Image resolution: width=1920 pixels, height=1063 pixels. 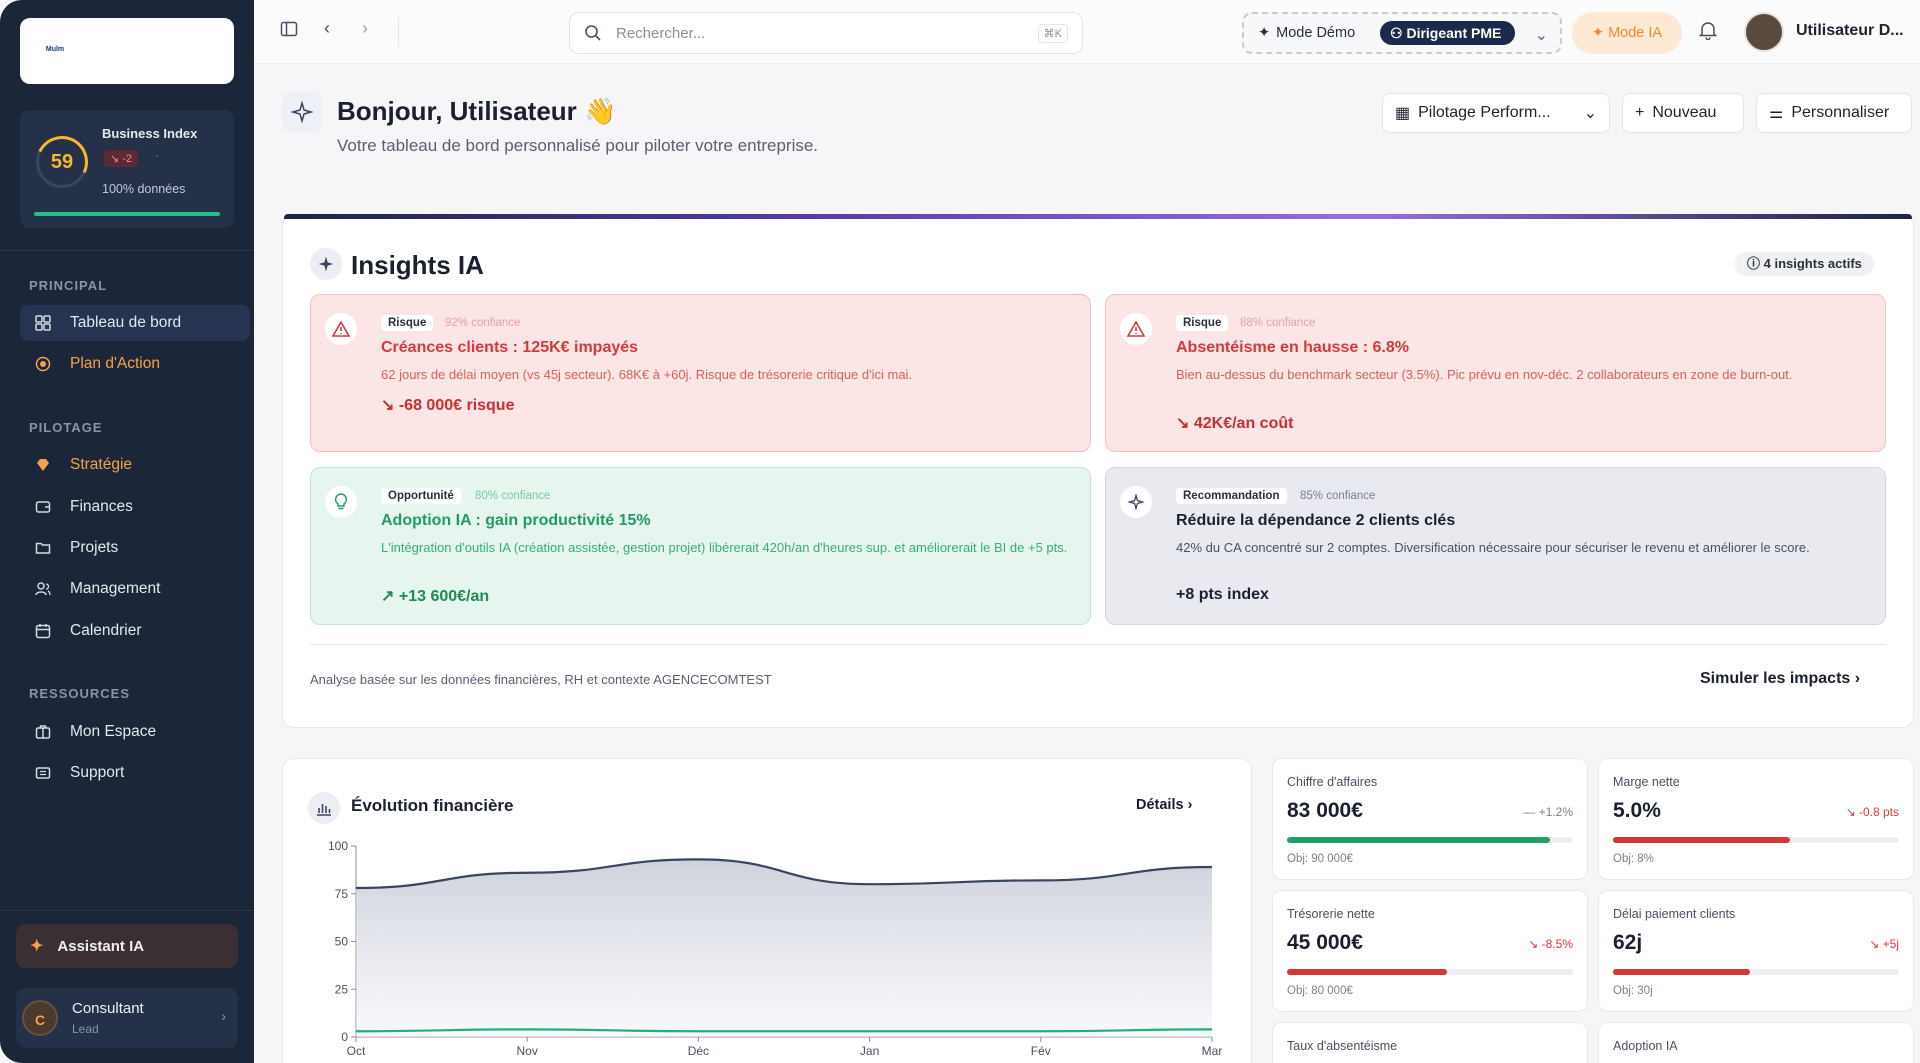 I want to click on kpi-objective: Obj: 8%, so click(x=1633, y=859).